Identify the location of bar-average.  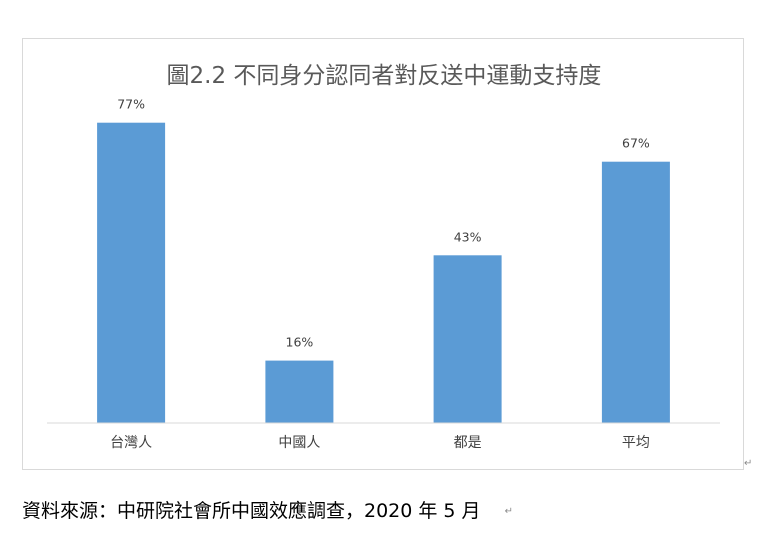
(635, 292).